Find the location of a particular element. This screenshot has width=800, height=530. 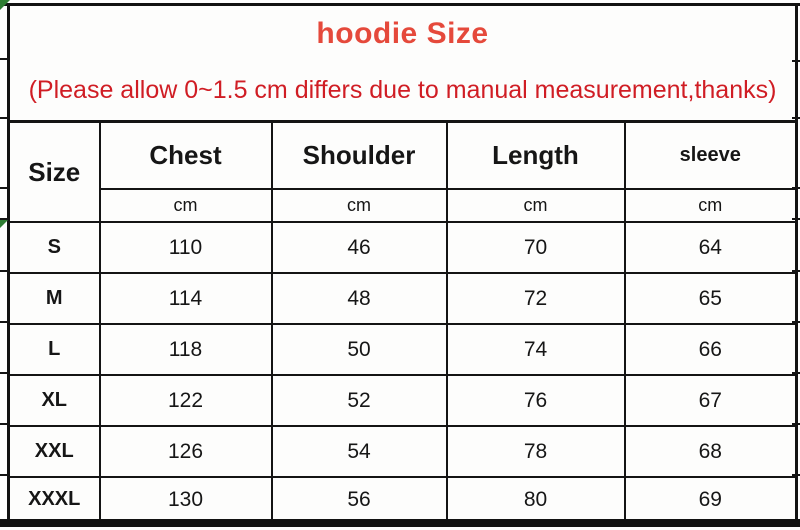

sleeve-value: 68 is located at coordinates (710, 451).